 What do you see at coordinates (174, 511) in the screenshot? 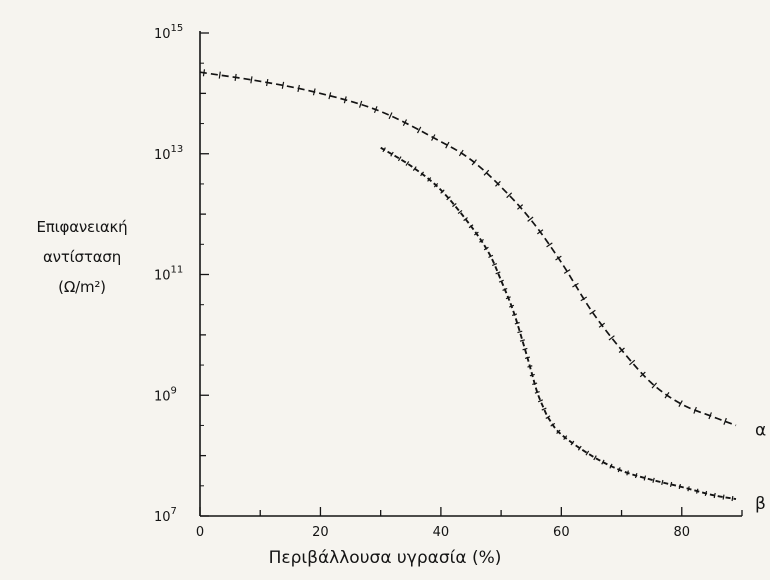
I see `y-tick-label-exponent: 7` at bounding box center [174, 511].